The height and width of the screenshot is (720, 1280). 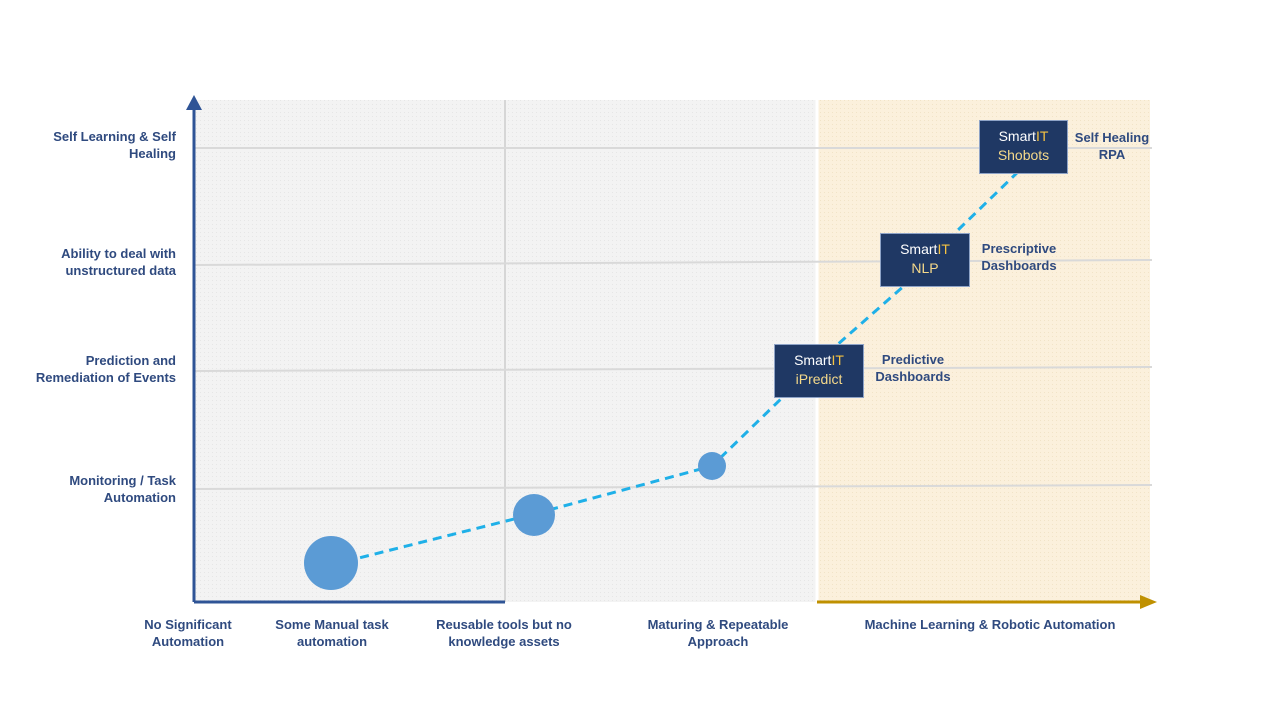 What do you see at coordinates (718, 633) in the screenshot?
I see `x-stage-maturing: Maturing & Repeatable Approach` at bounding box center [718, 633].